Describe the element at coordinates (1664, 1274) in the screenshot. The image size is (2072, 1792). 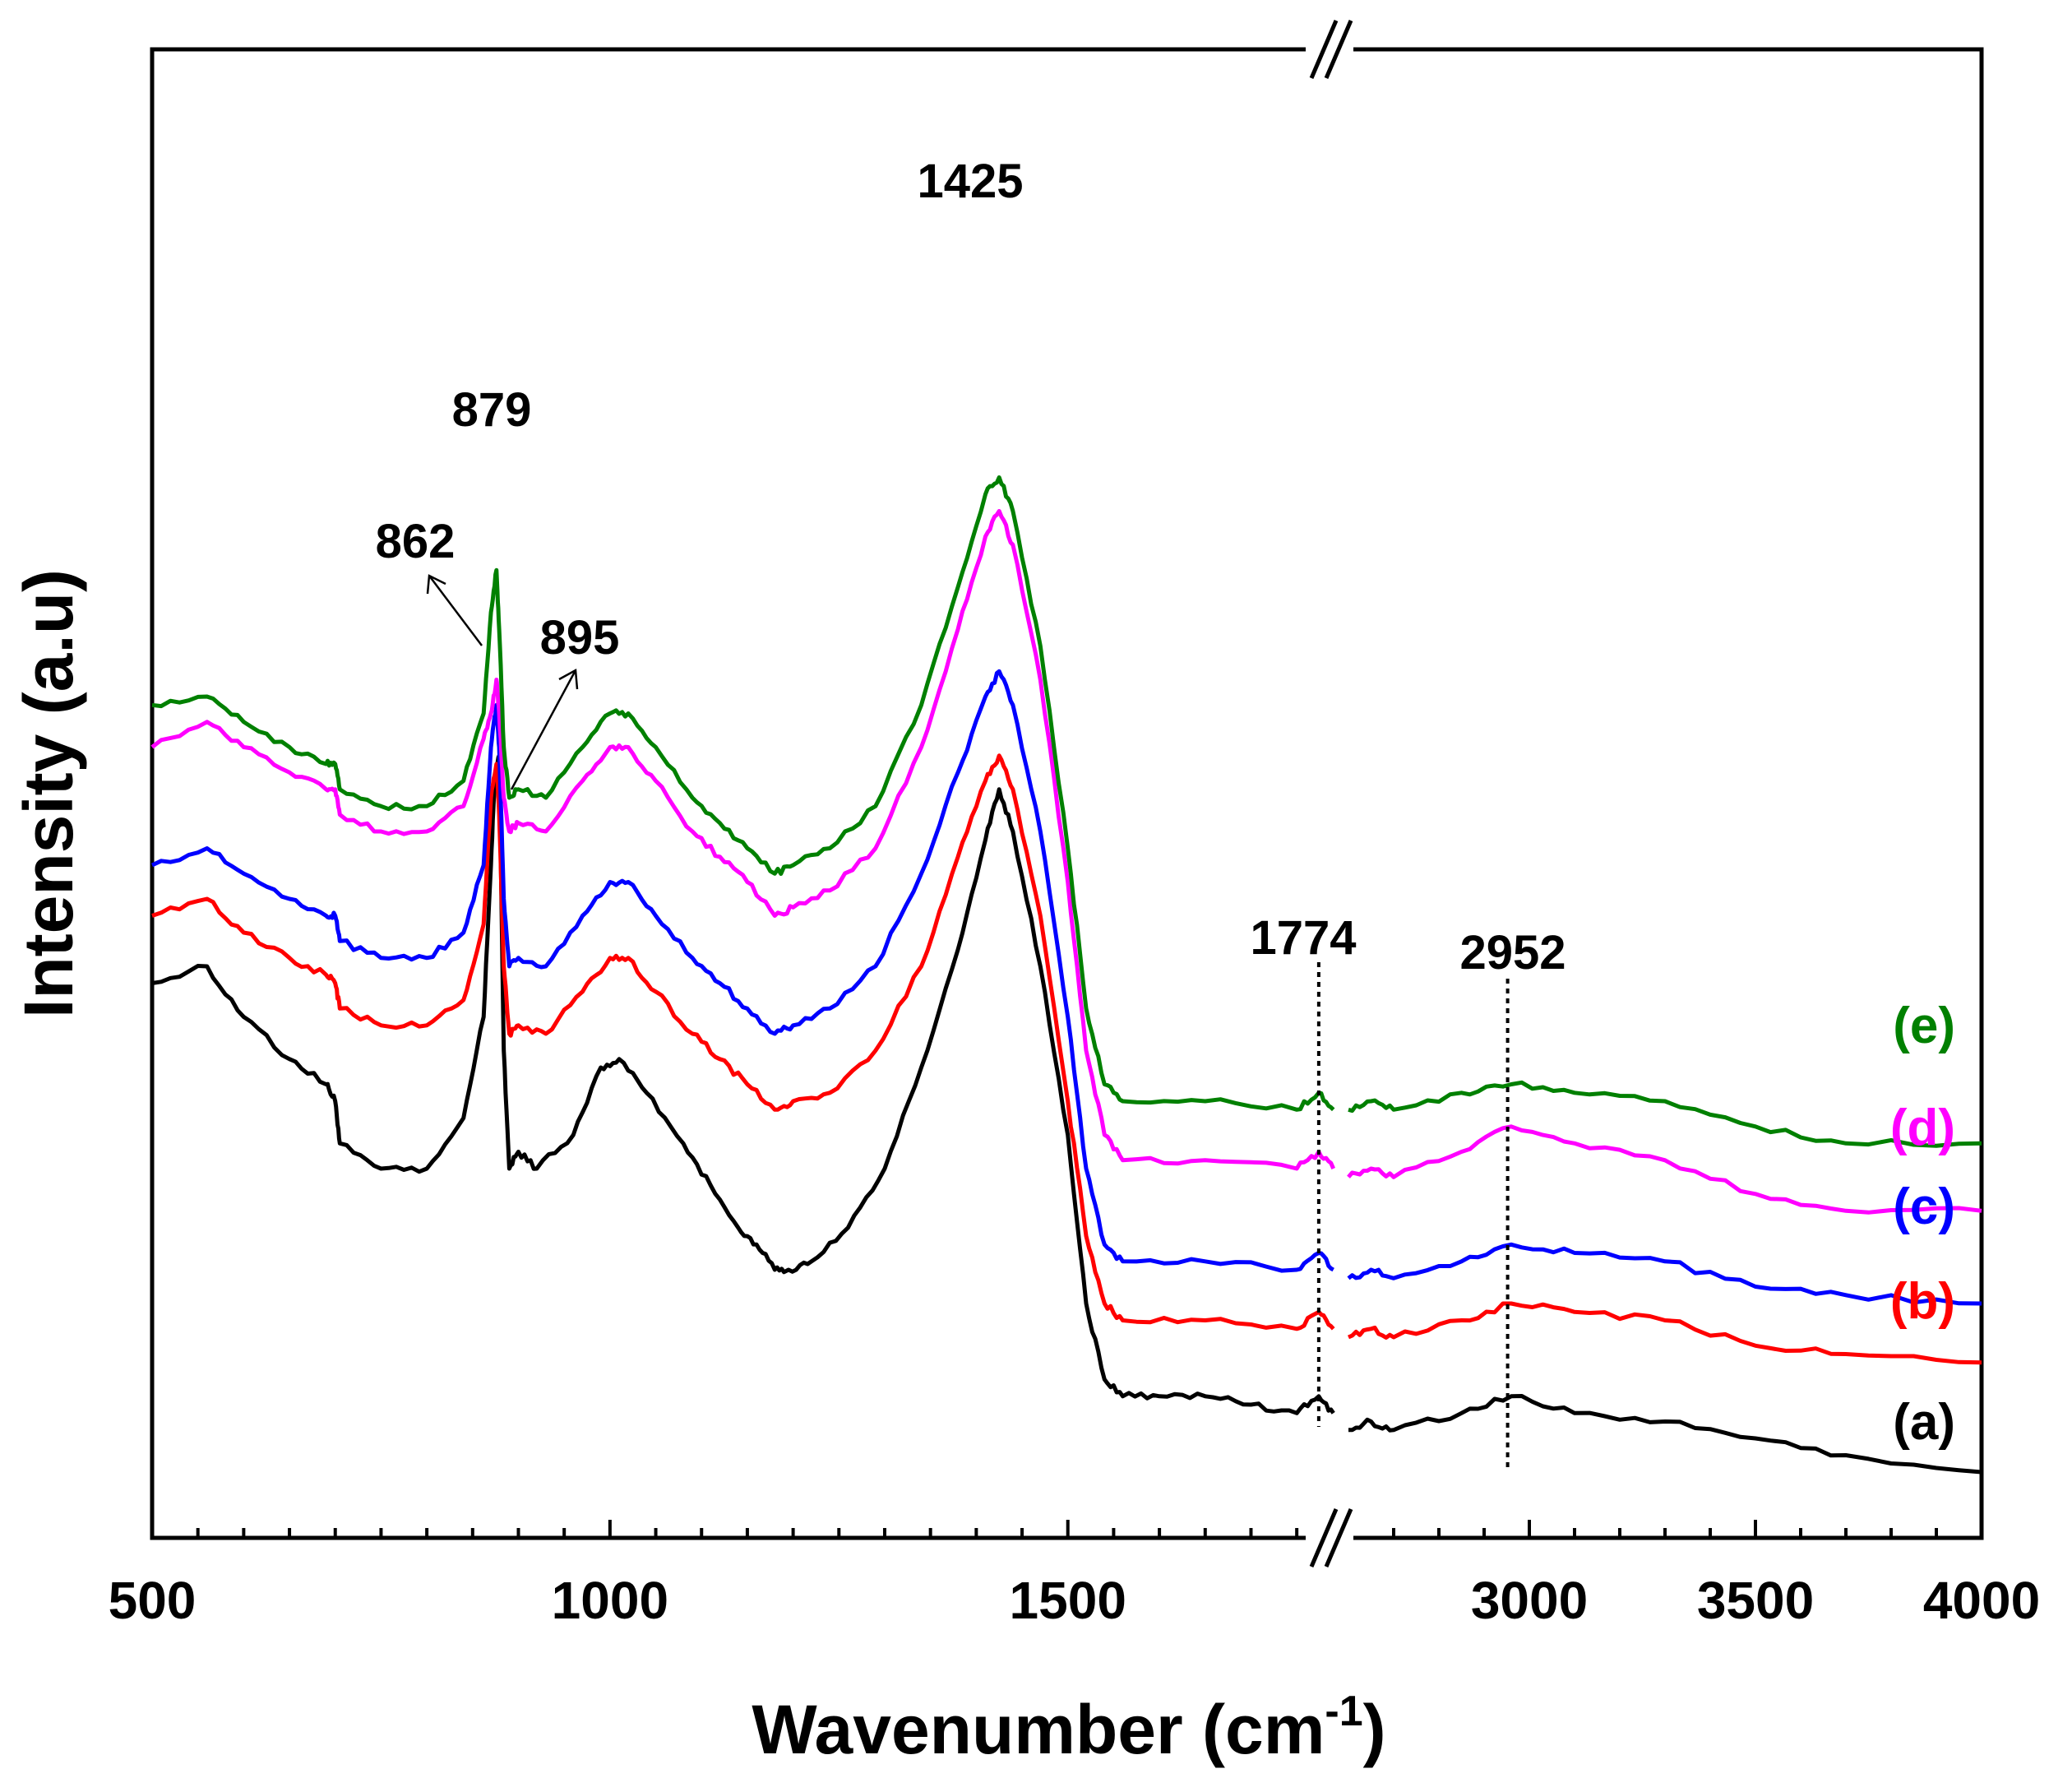
I see `series-line-c-right` at that location.